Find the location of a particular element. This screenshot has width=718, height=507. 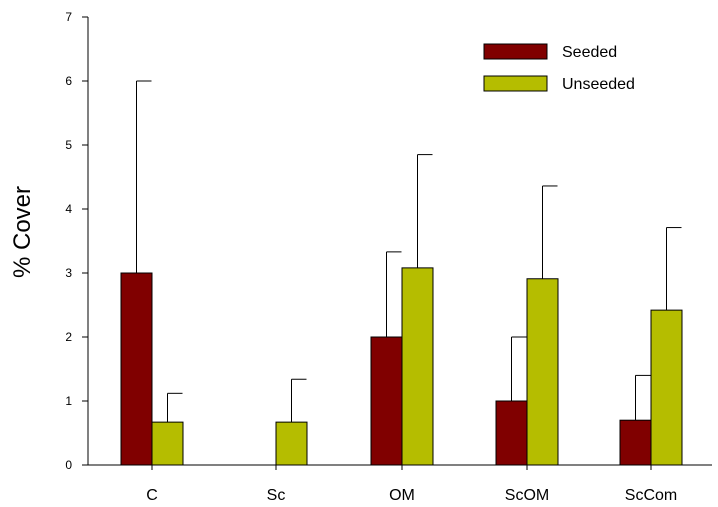

y-tick-label: 3 is located at coordinates (68, 273).